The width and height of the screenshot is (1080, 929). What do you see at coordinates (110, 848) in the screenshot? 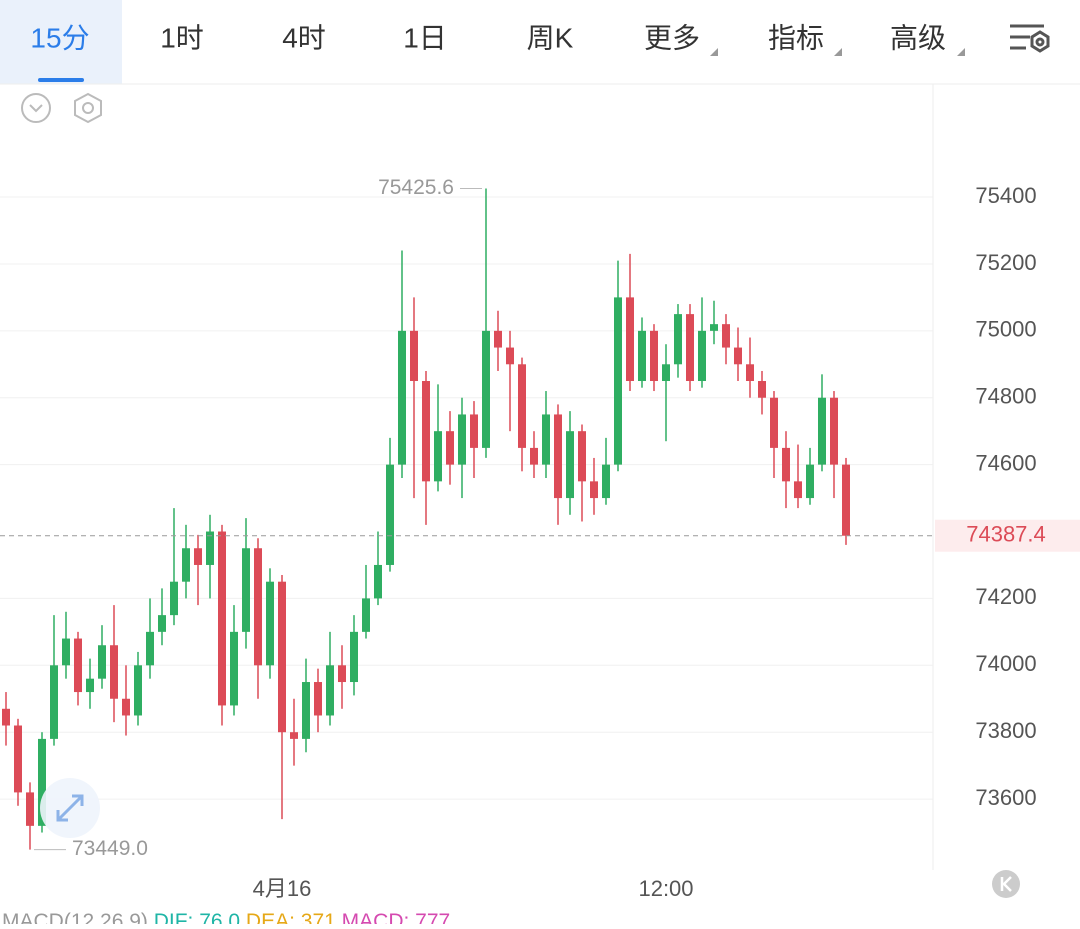
I see `min-label: 73449.0` at bounding box center [110, 848].